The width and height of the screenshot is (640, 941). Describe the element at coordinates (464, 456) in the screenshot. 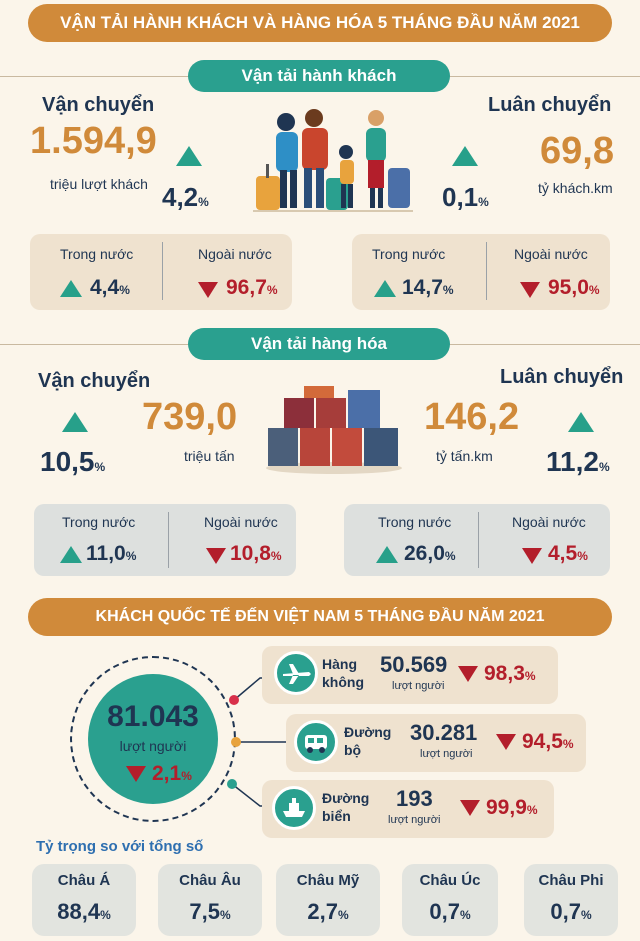

I see `cargo-rotation-unit: tỷ tấn.km` at that location.